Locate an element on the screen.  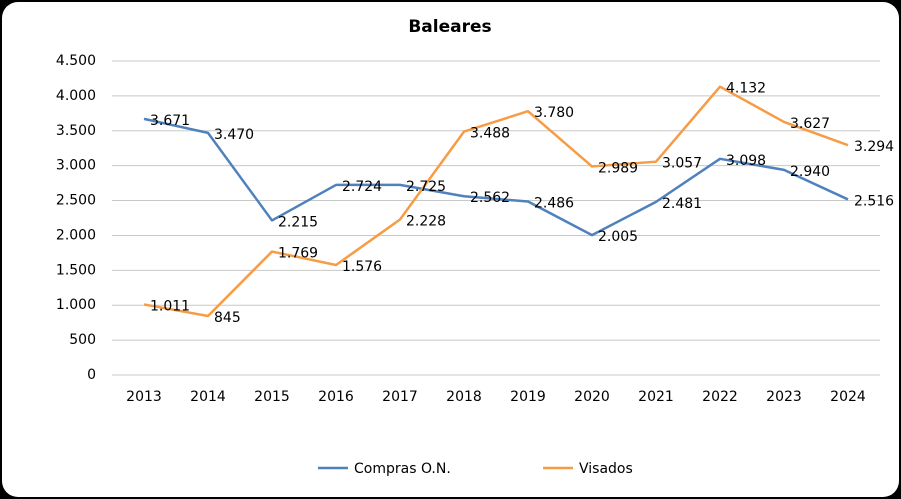
data-label: 2.481 is located at coordinates (682, 204).